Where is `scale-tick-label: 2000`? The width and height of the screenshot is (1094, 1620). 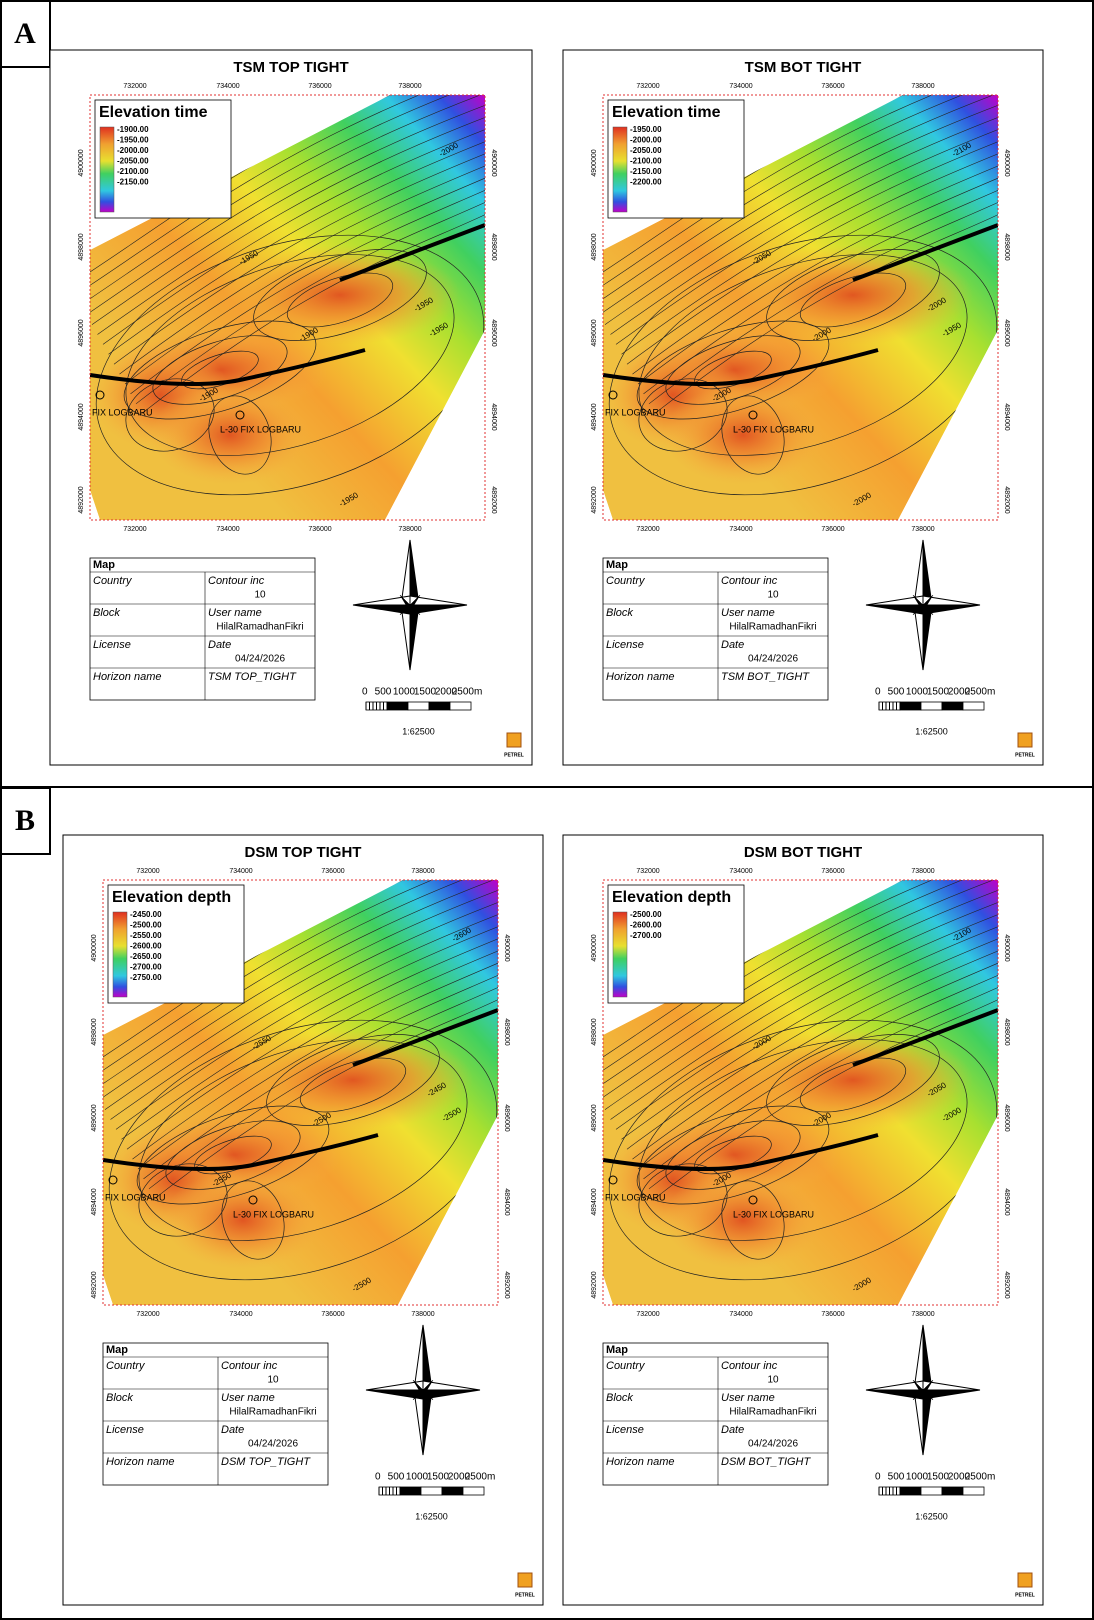
scale-tick-label: 2000 is located at coordinates (446, 692).